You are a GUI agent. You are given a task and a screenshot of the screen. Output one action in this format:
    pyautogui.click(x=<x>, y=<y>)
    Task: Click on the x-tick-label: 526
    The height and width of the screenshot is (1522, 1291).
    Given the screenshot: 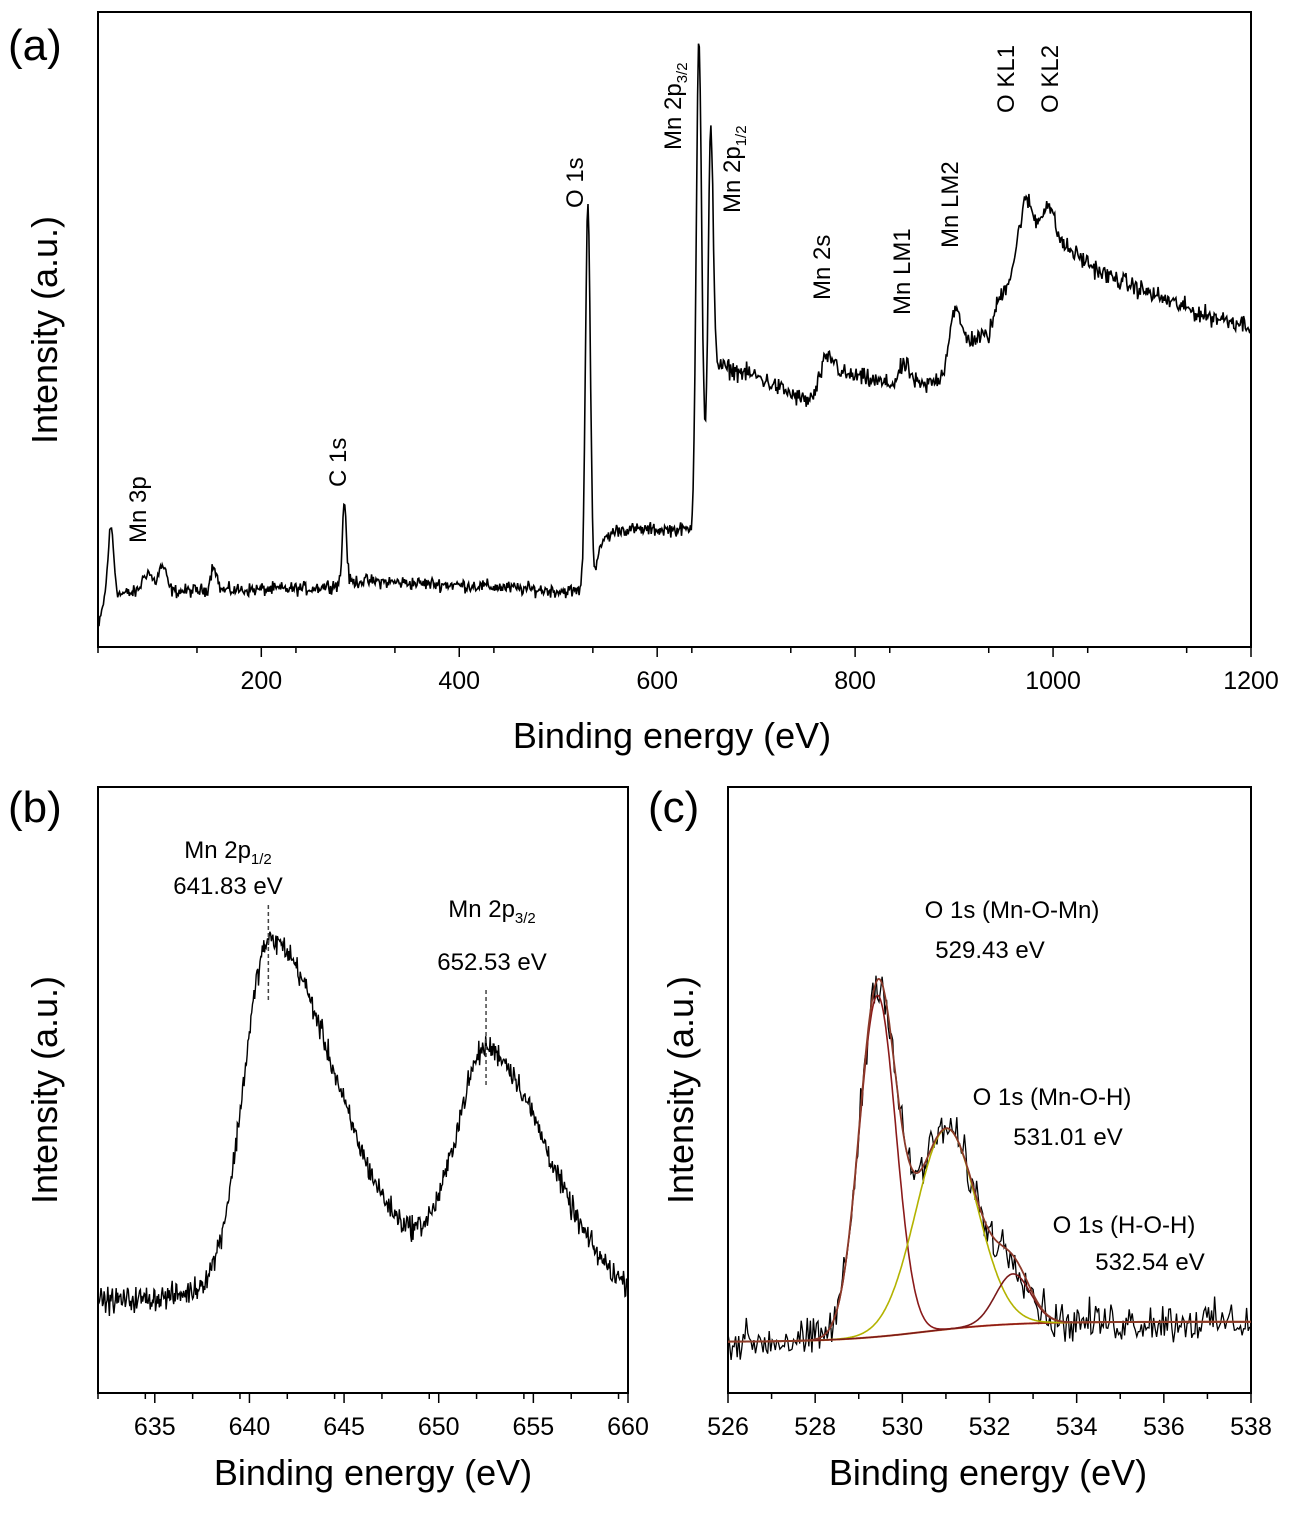 What is the action you would take?
    pyautogui.click(x=728, y=1427)
    